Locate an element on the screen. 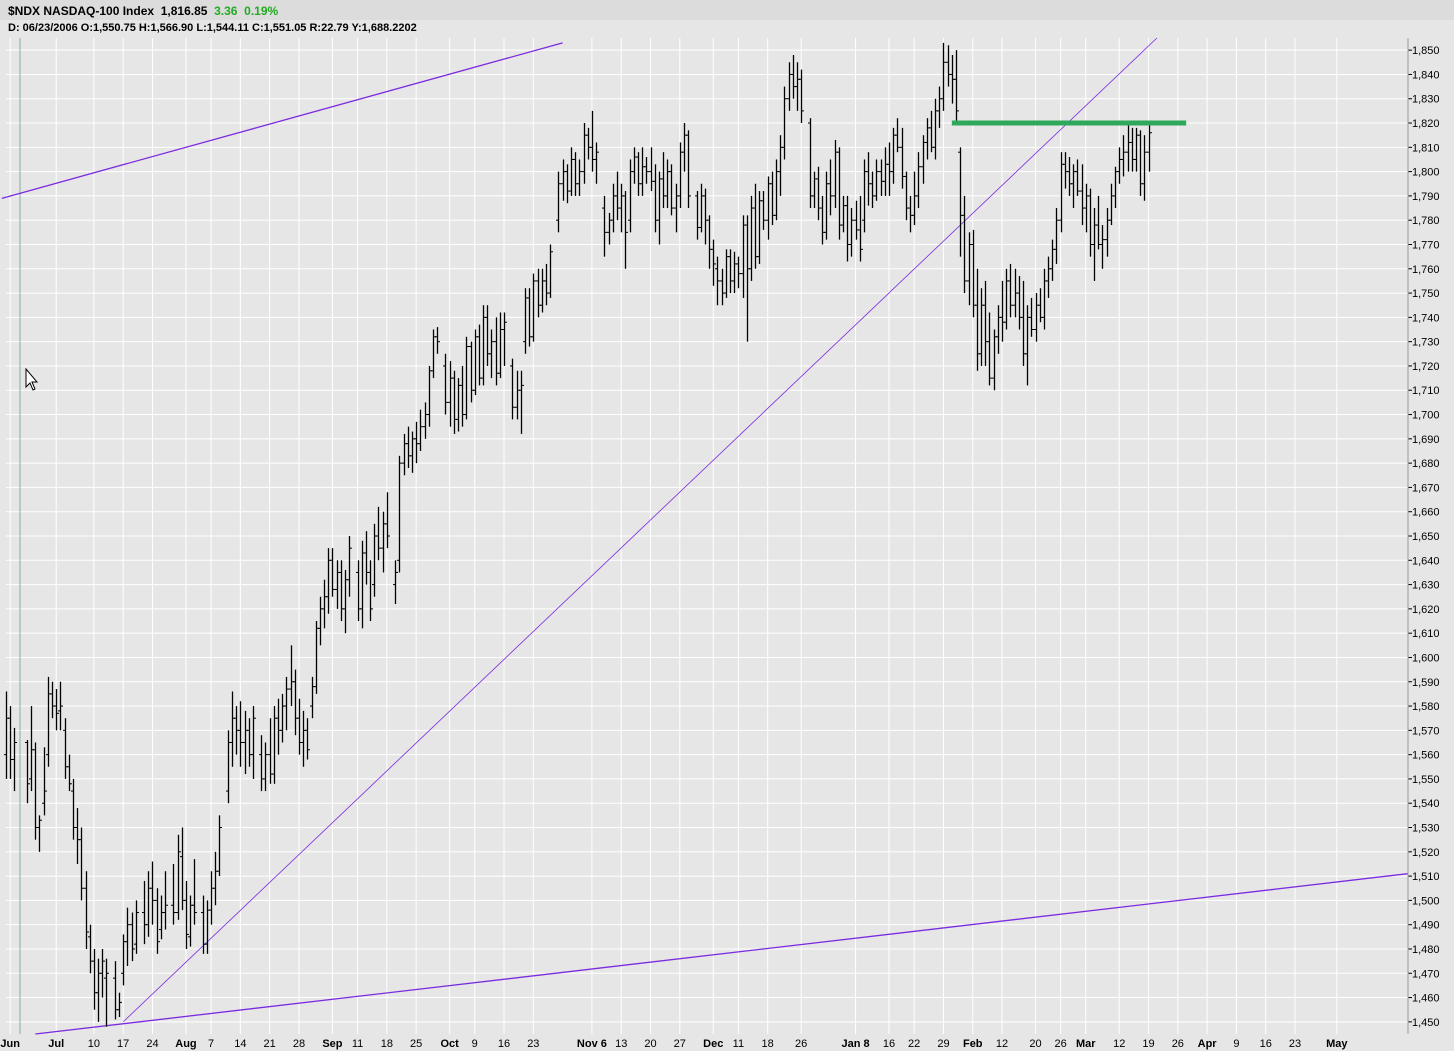 The height and width of the screenshot is (1051, 1454). x-tick-label: Jan 8 is located at coordinates (855, 1044).